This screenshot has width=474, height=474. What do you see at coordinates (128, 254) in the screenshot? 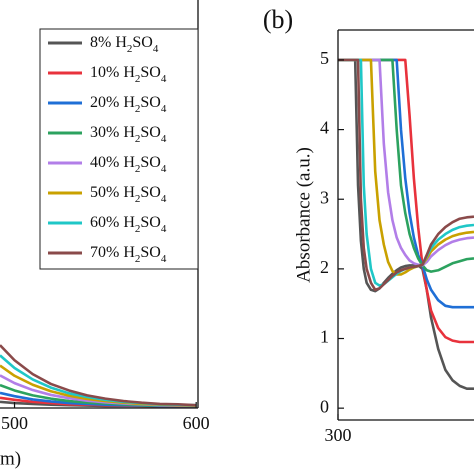
I see `legend-label: 70% H2SO4` at bounding box center [128, 254].